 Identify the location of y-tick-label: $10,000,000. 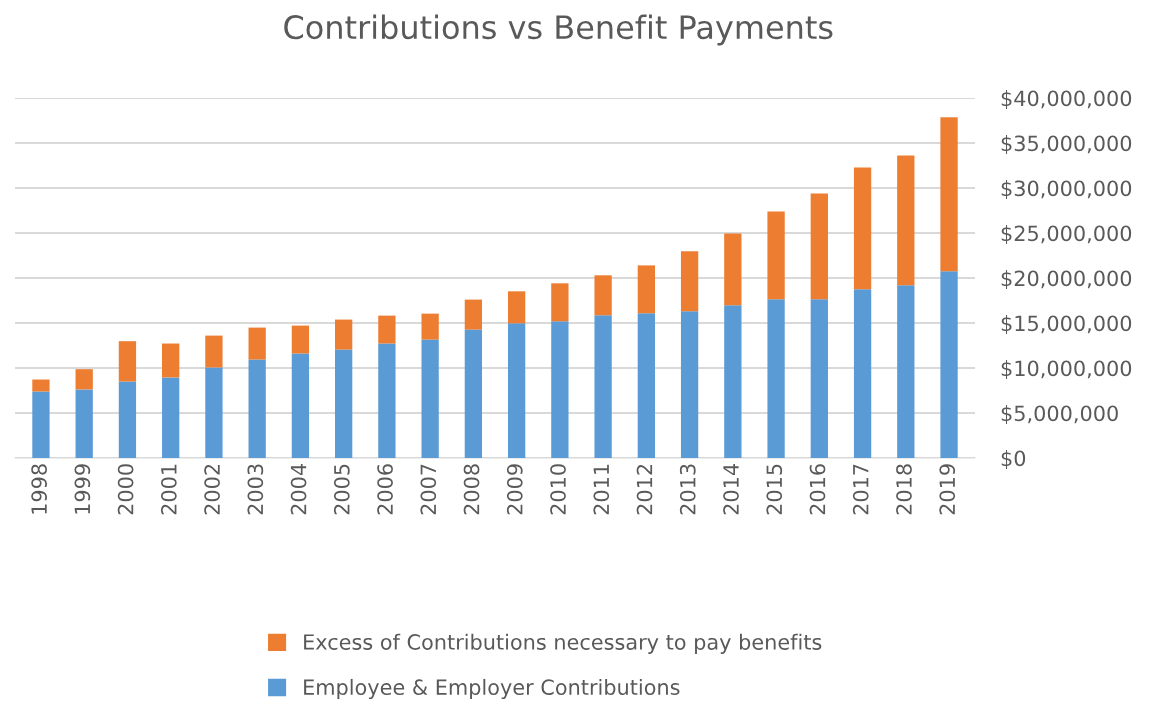
(1066, 369).